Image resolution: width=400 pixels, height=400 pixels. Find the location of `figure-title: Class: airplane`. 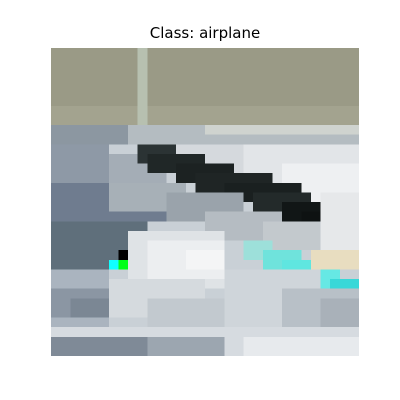

figure-title: Class: airplane is located at coordinates (205, 33).